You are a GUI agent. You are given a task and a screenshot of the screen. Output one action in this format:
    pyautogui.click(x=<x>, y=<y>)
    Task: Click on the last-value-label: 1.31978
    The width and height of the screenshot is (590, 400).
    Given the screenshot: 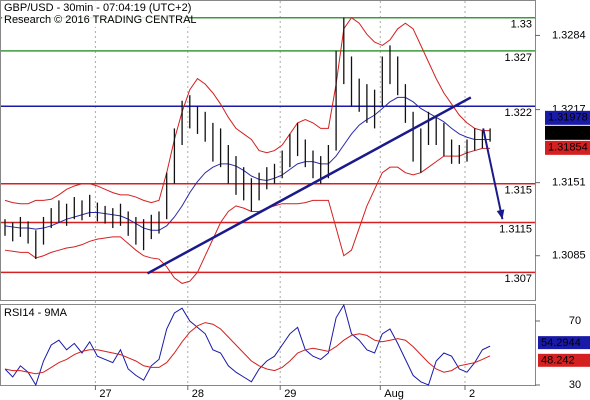 What is the action you would take?
    pyautogui.click(x=568, y=118)
    